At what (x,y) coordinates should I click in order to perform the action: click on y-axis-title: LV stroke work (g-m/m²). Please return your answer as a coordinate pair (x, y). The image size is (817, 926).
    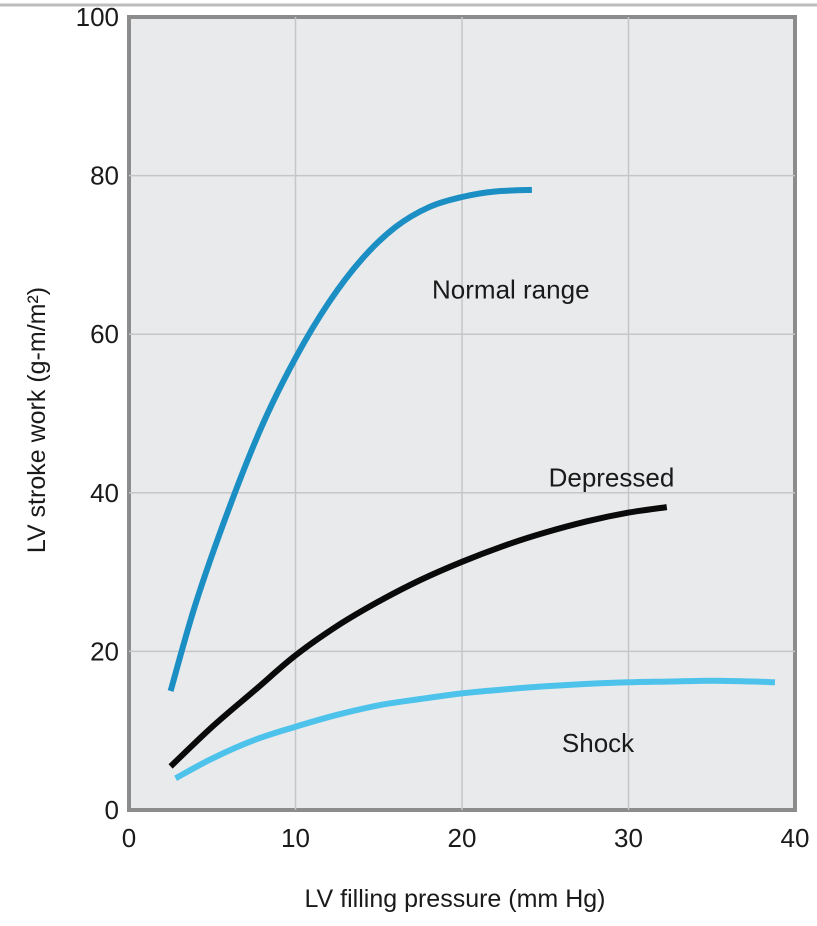
    Looking at the image, I should click on (37, 420).